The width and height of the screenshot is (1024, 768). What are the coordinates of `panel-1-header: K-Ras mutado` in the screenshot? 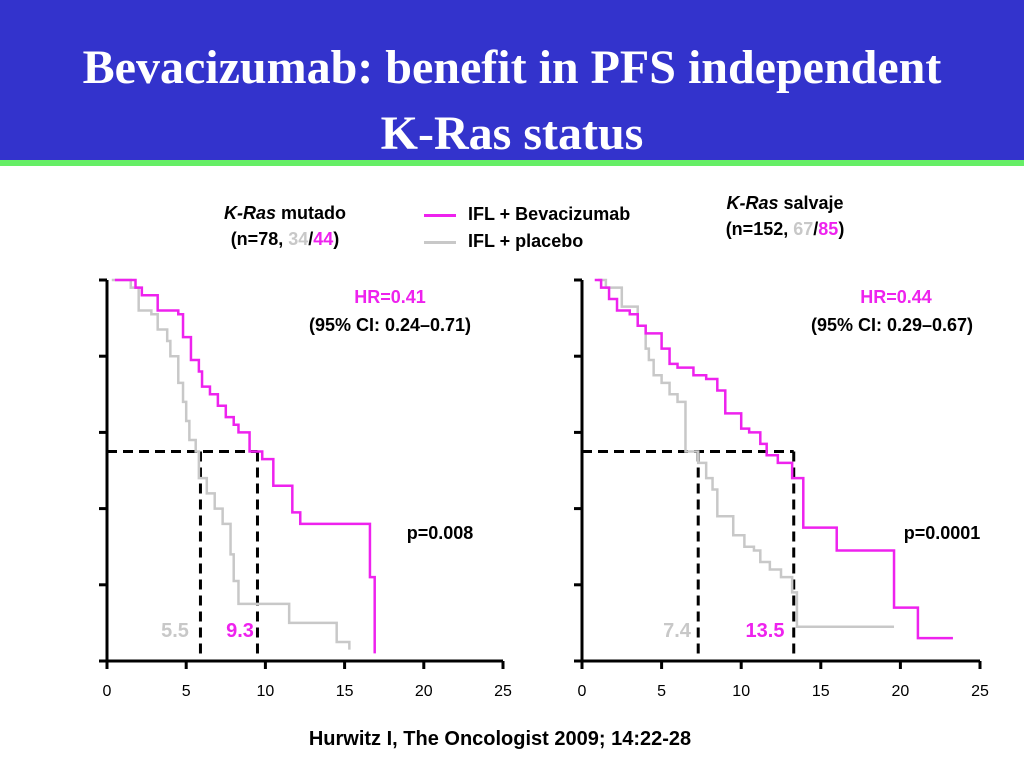 It's located at (285, 213).